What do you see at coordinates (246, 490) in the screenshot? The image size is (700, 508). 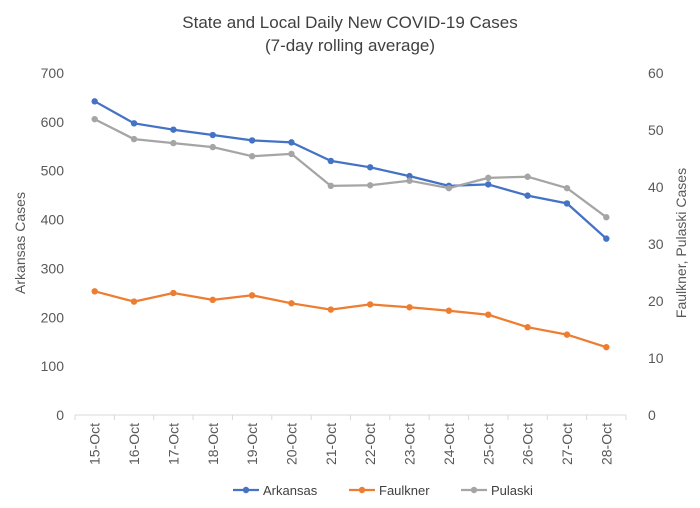 I see `legend-marker-arkansas` at bounding box center [246, 490].